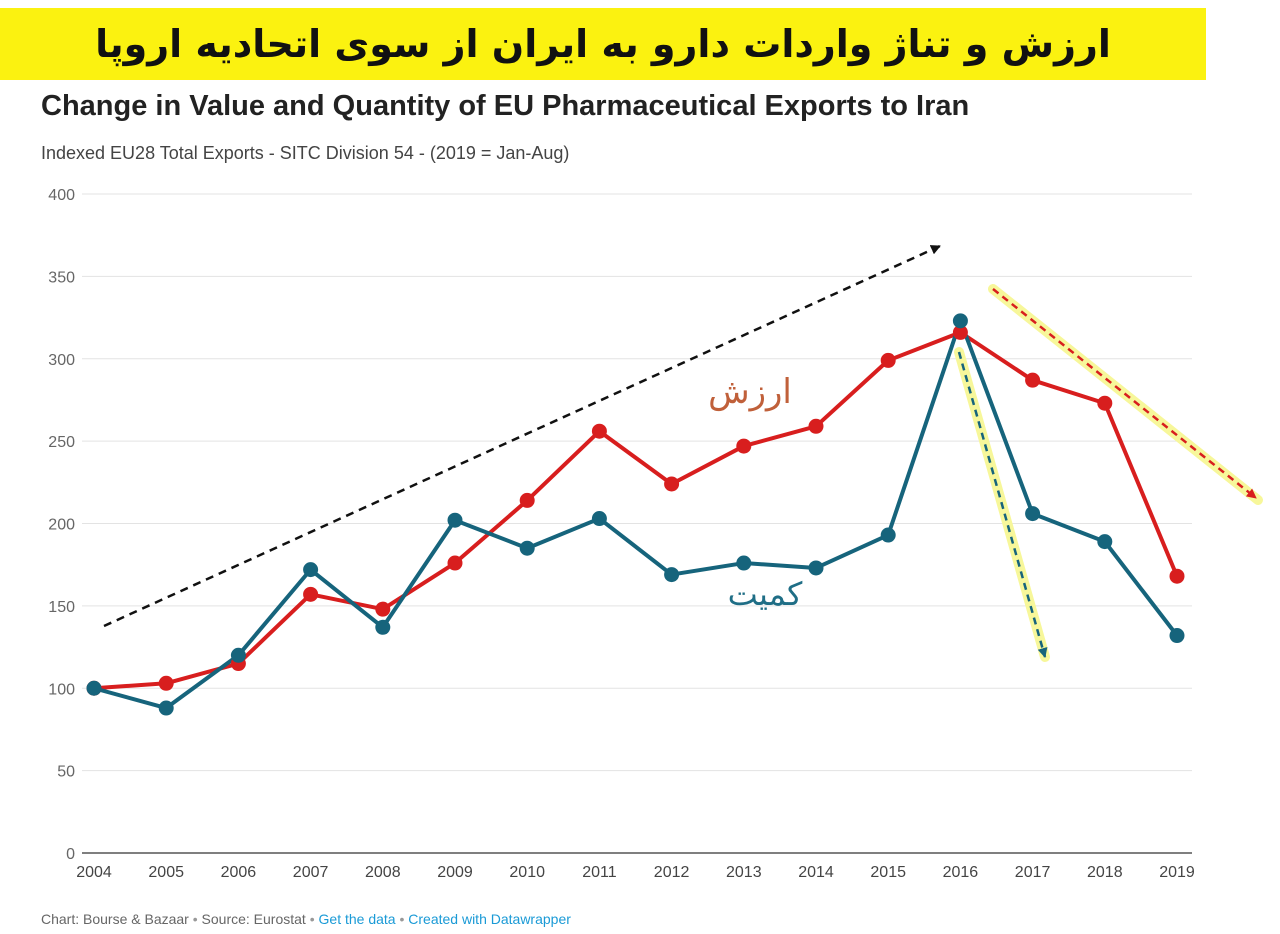 The width and height of the screenshot is (1280, 934). What do you see at coordinates (744, 872) in the screenshot?
I see `x-tick-label: 2013` at bounding box center [744, 872].